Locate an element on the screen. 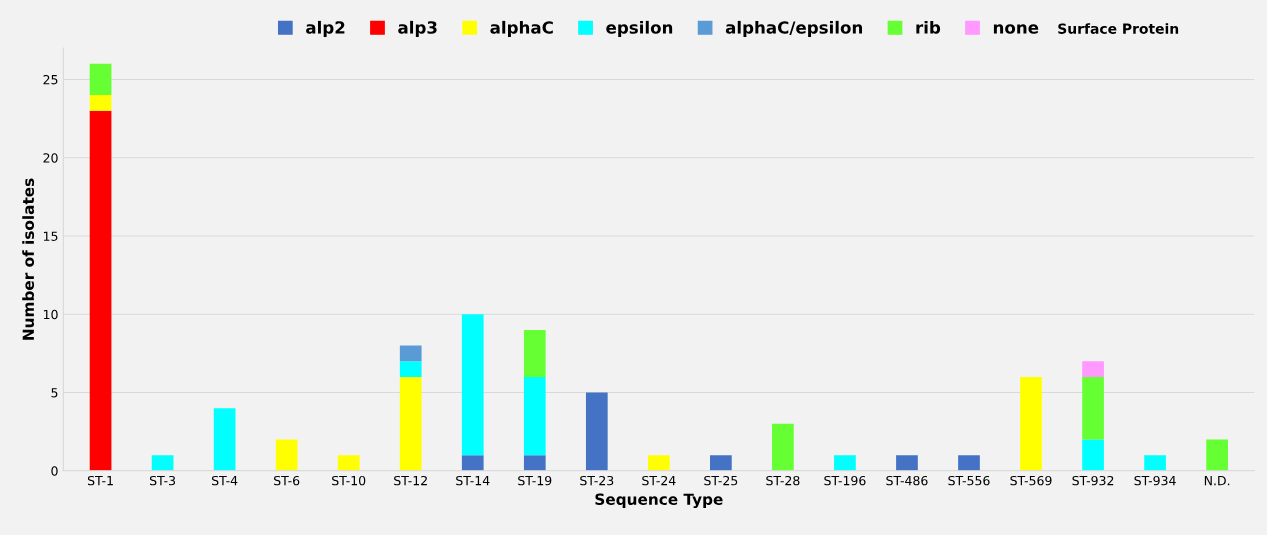 The height and width of the screenshot is (535, 1267). y-tick-label: 20 is located at coordinates (50, 158).